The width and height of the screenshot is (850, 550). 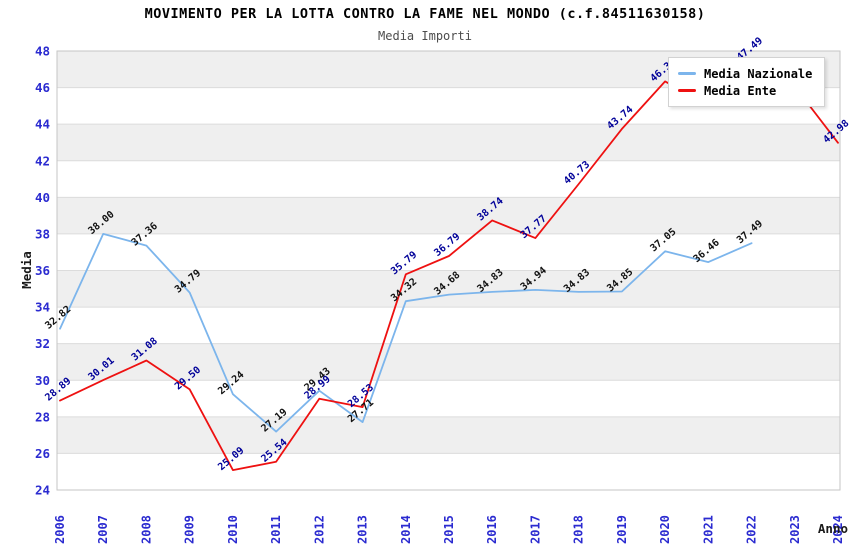 What do you see at coordinates (42, 87) in the screenshot?
I see `y-axis-tick-label: 46` at bounding box center [42, 87].